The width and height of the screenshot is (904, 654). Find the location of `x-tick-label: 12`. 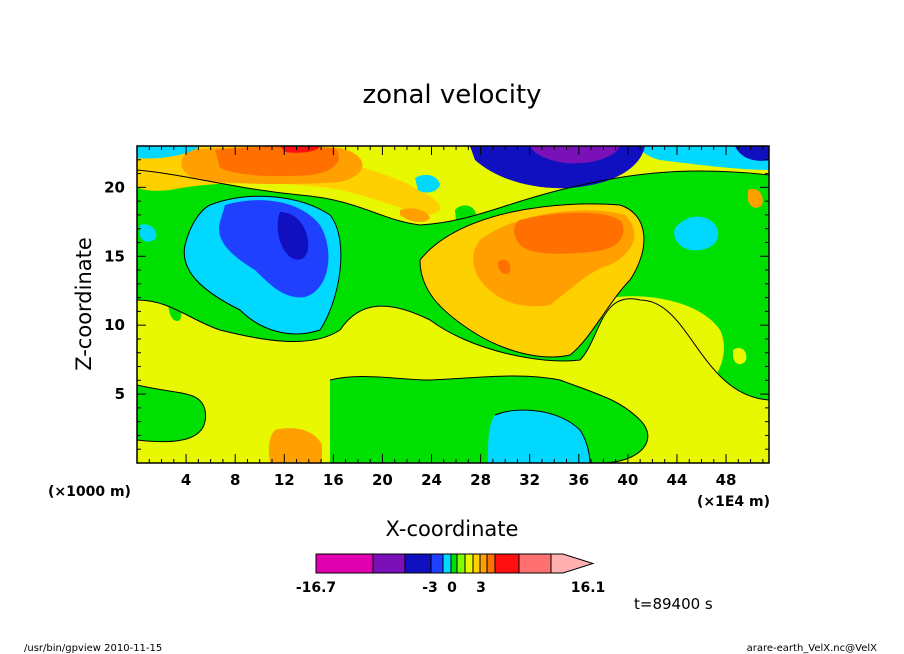

x-tick-label: 12 is located at coordinates (284, 480).